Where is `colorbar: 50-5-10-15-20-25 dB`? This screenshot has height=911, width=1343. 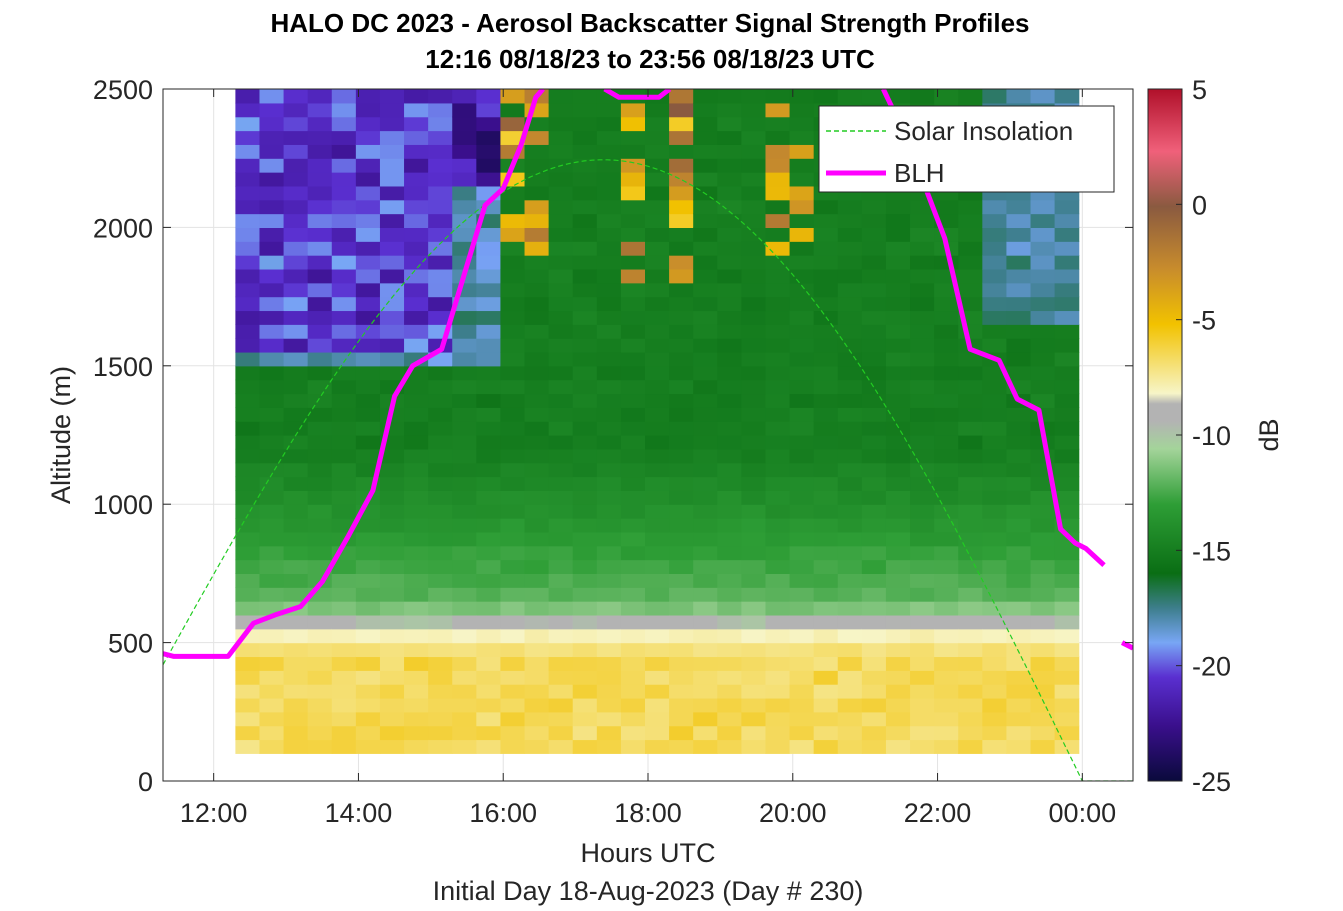
colorbar: 50-5-10-15-20-25 dB is located at coordinates (1215, 436).